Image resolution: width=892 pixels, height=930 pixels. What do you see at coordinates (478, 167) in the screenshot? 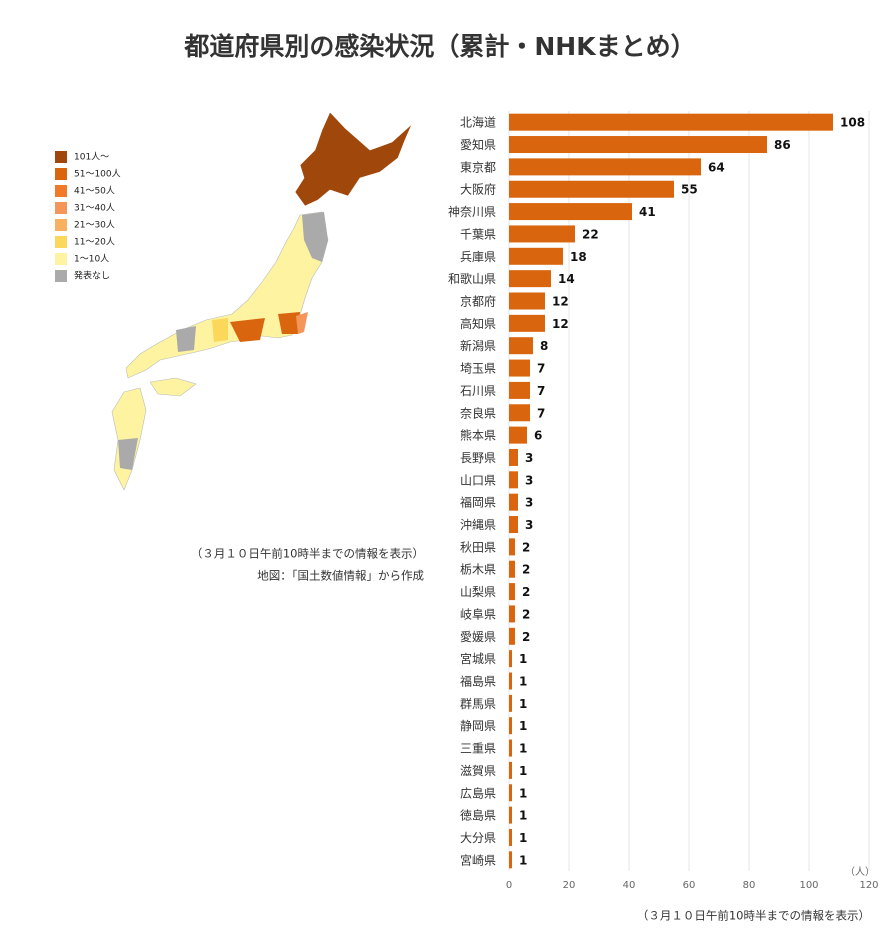
I see `y-tick-label: 東京都` at bounding box center [478, 167].